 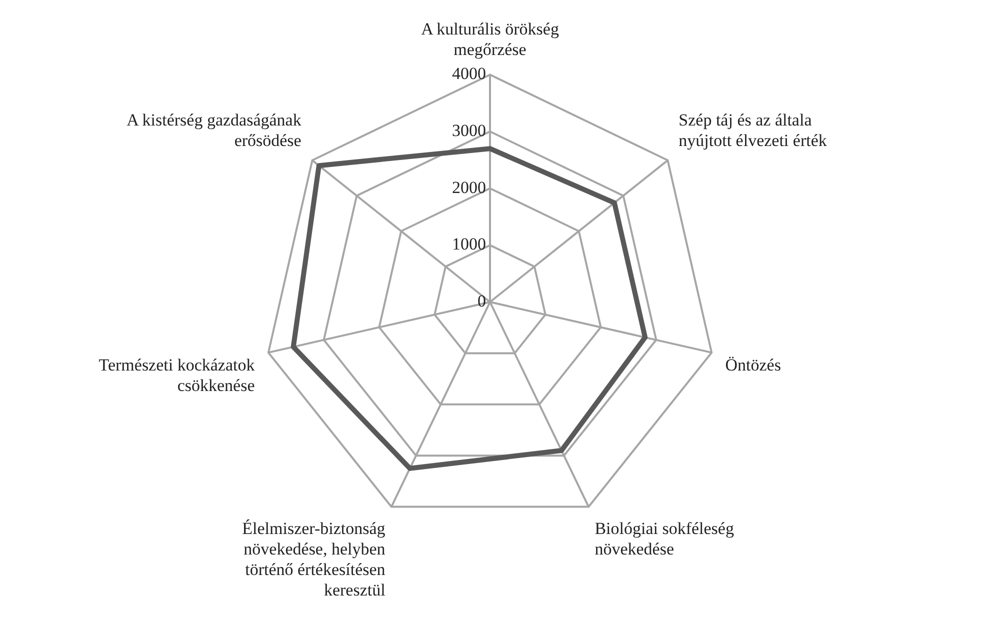 I want to click on y-tick-label: 3000, so click(x=469, y=130).